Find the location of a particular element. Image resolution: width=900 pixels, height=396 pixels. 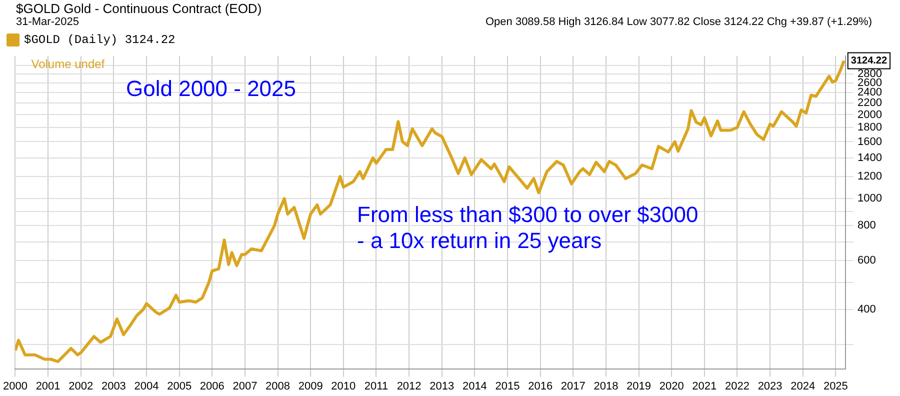

x-tick-label: 2017 is located at coordinates (573, 386).